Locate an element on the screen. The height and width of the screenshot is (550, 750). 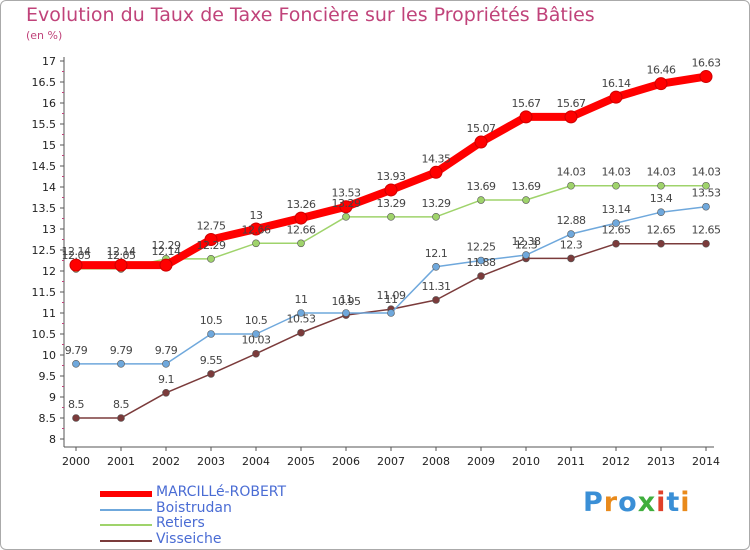
data-label: 15.67 is located at coordinates (571, 103).